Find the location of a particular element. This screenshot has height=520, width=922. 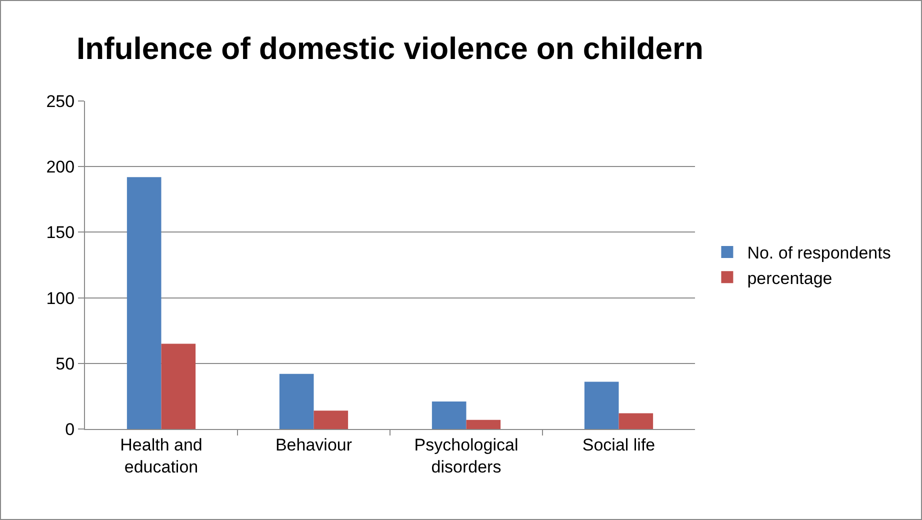

x-tick-label: Behaviour is located at coordinates (313, 444).